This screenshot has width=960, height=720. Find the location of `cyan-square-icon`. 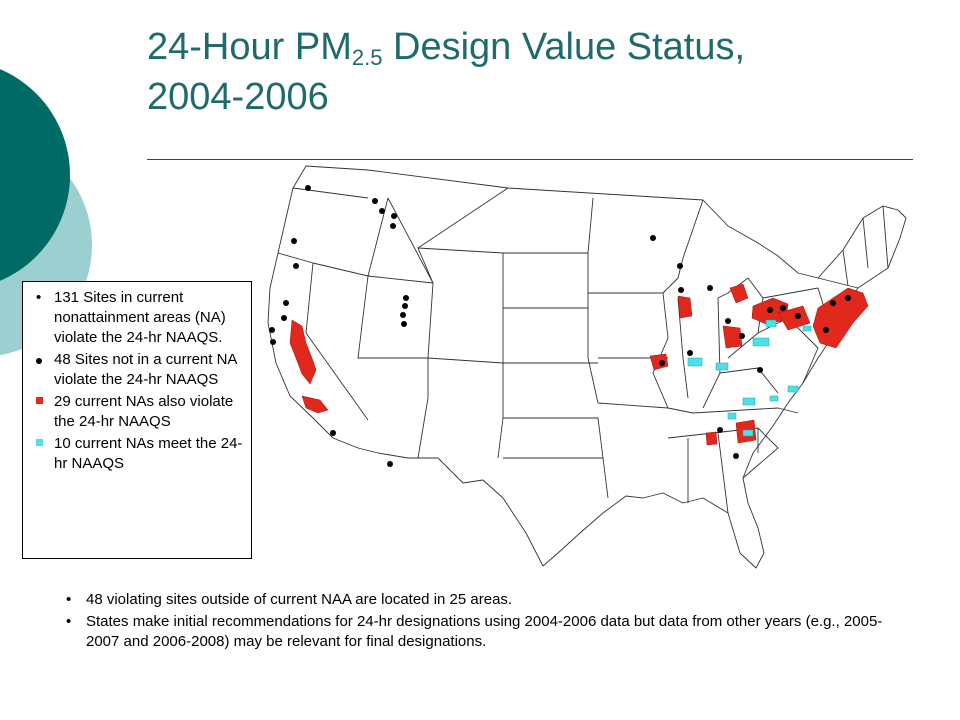

cyan-square-icon is located at coordinates (39, 442).